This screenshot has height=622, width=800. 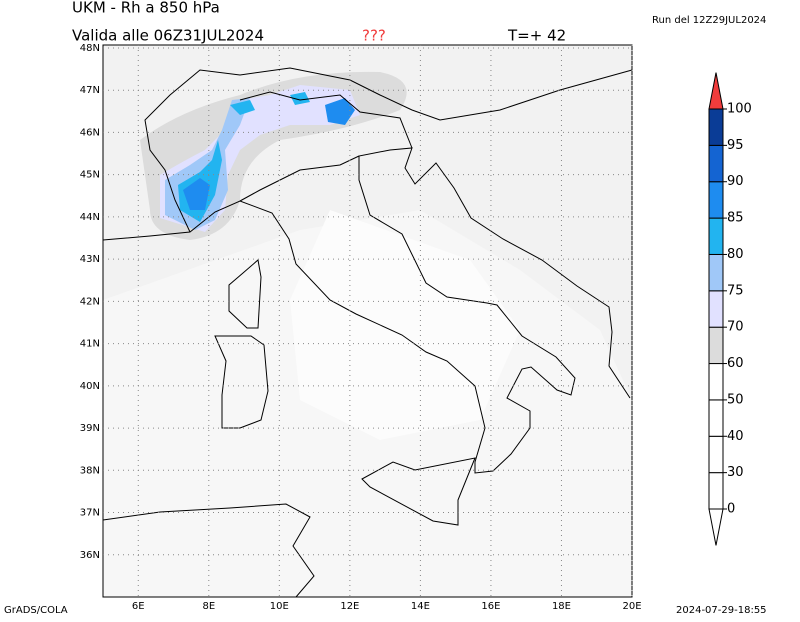 What do you see at coordinates (90, 513) in the screenshot?
I see `lat-tick-label: 37N` at bounding box center [90, 513].